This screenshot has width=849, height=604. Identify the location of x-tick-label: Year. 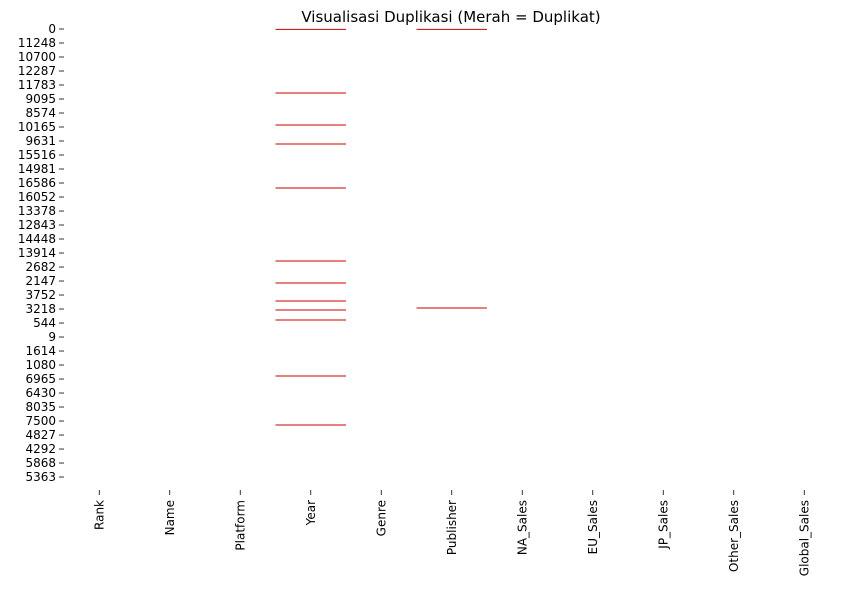
(311, 513).